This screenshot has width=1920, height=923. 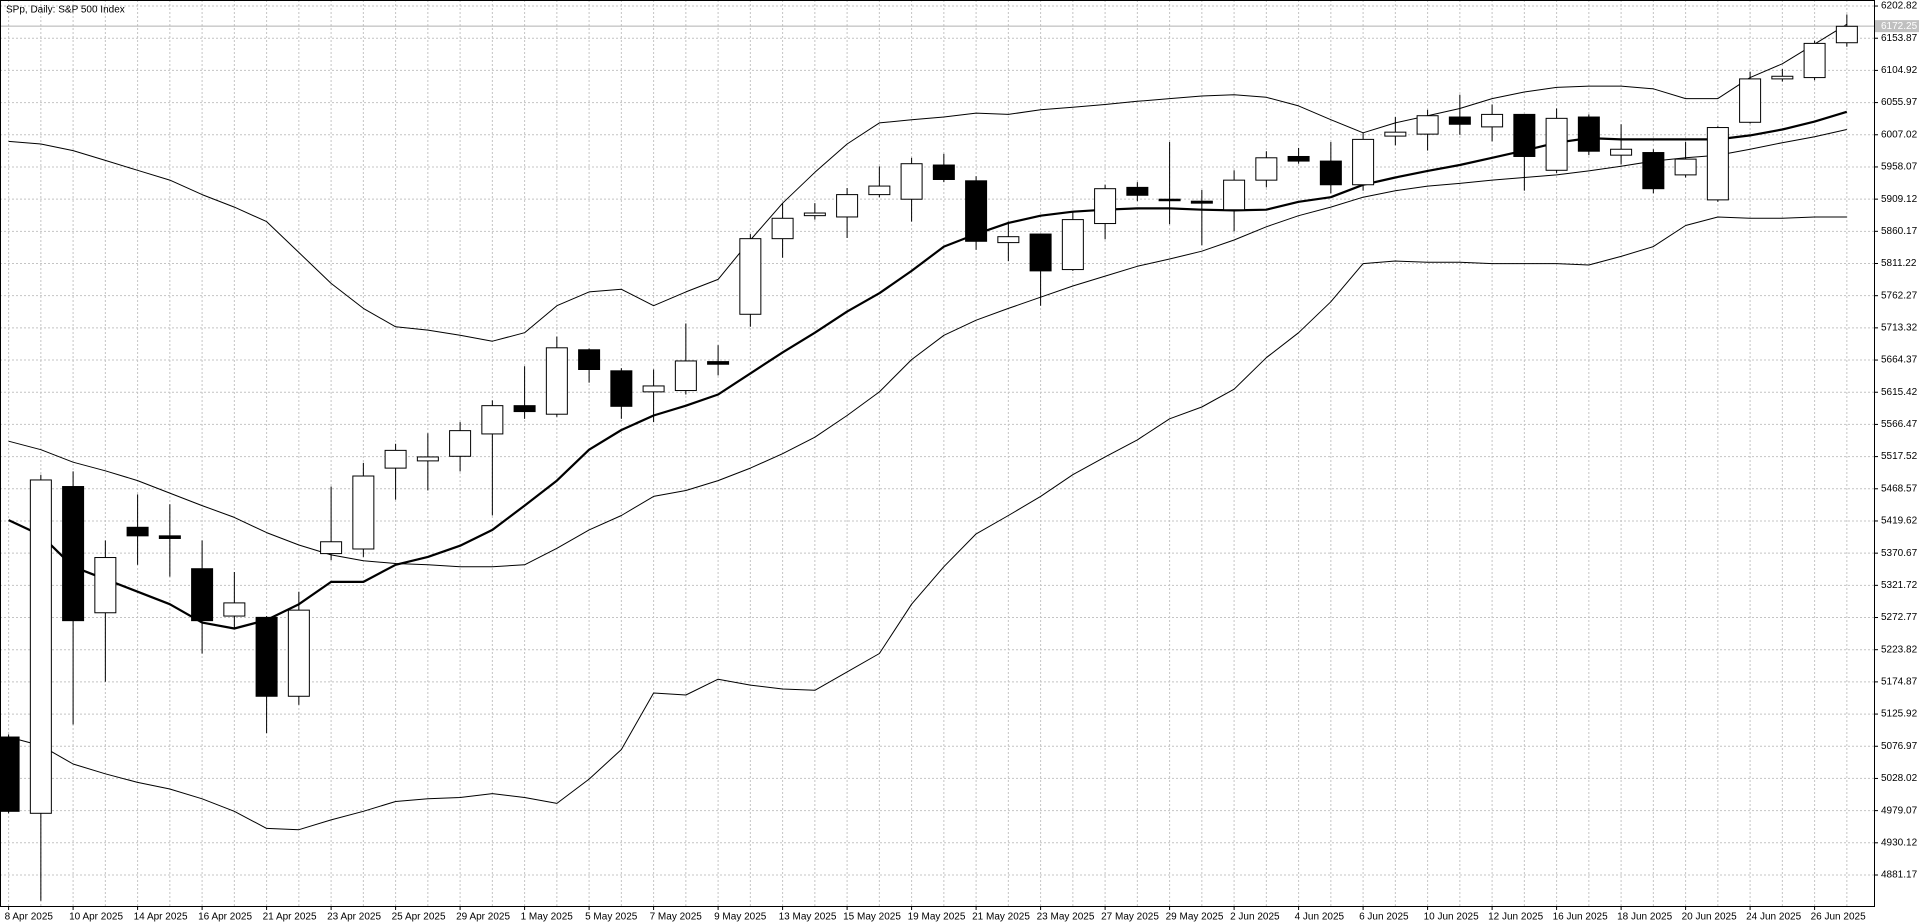 I want to click on y-tick-label: 5566.47, so click(x=1899, y=424).